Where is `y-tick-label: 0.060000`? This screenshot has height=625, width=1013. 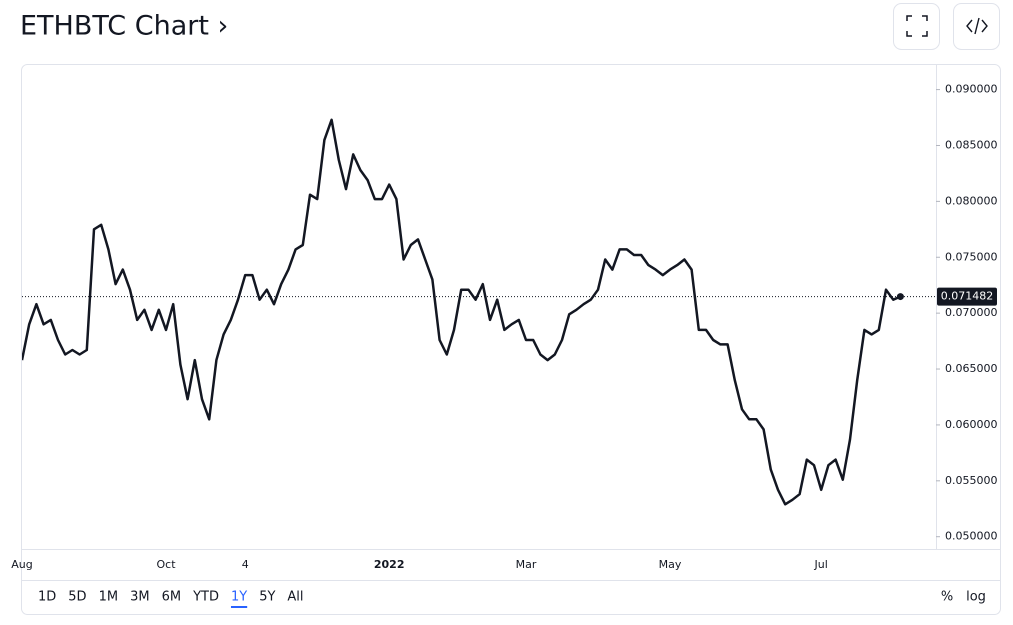 y-tick-label: 0.060000 is located at coordinates (971, 424).